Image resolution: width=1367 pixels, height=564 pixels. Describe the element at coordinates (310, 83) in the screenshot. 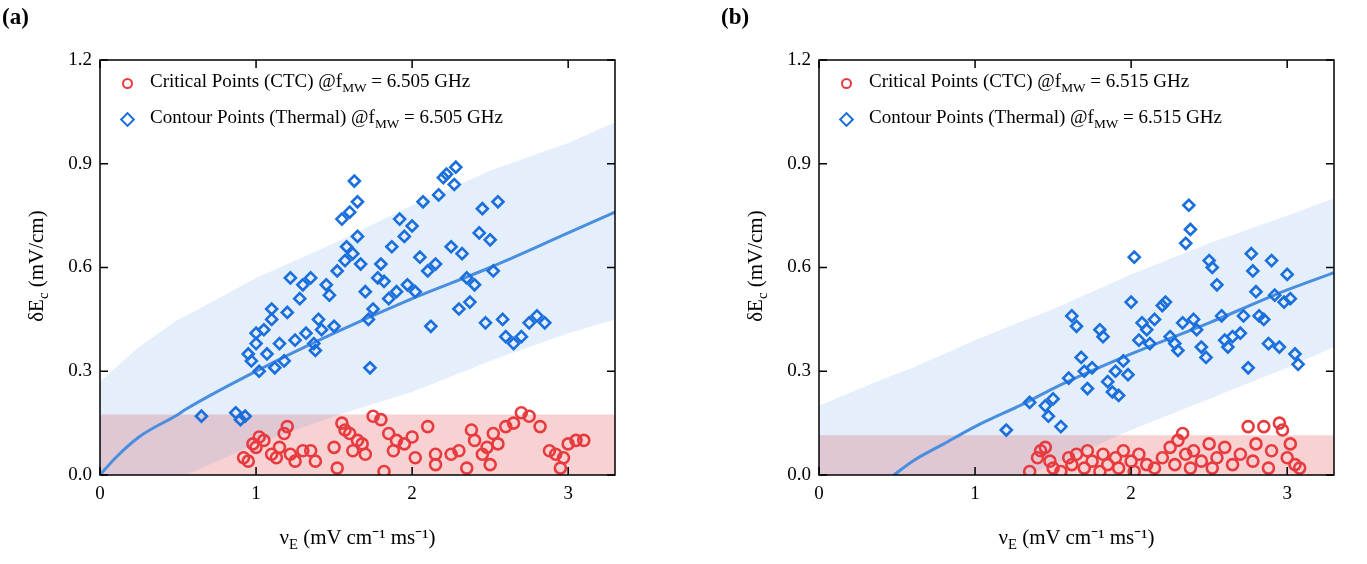

I see `legend-label: Critical Points (CTC) @f$_{MW}$ = 6.505 GHz` at that location.